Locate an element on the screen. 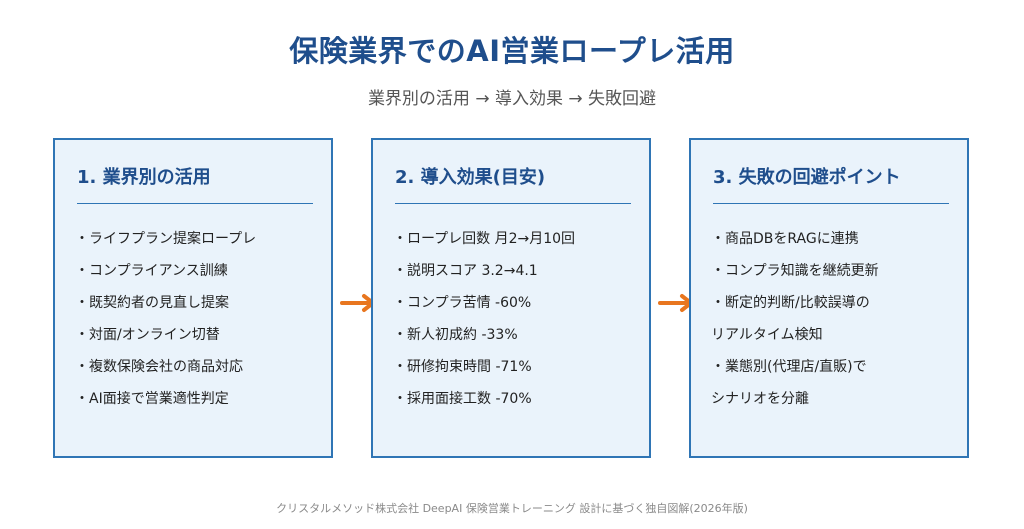 This screenshot has height=529, width=1024. list-item: ・新人初成約 -33% is located at coordinates (455, 335).